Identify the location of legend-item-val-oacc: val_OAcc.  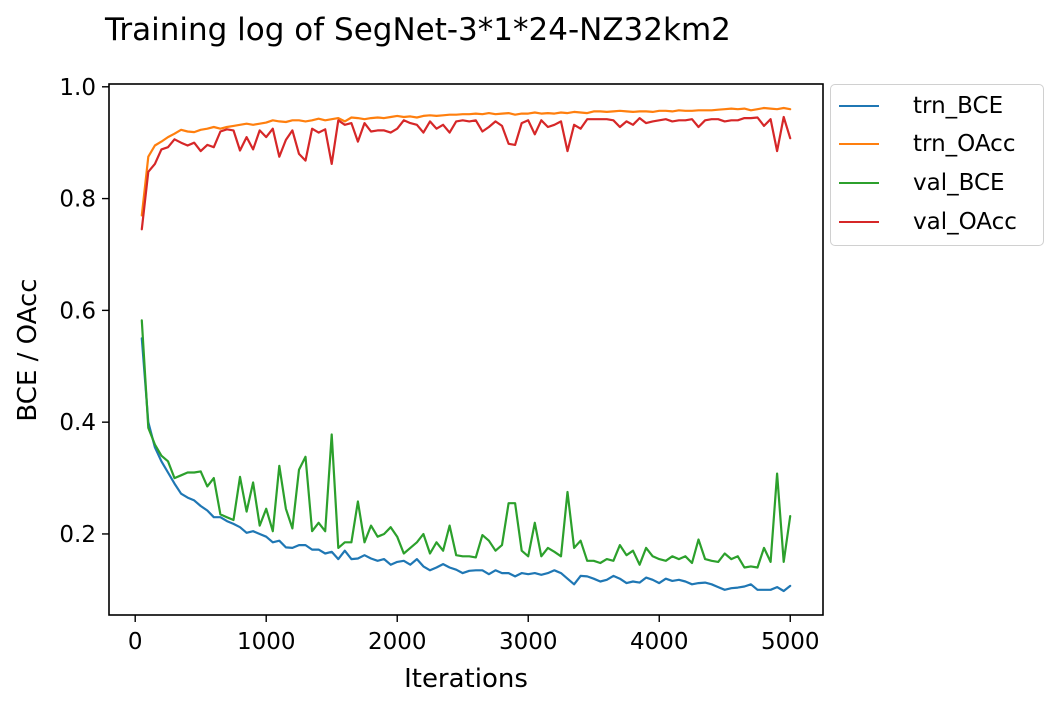
(928, 222).